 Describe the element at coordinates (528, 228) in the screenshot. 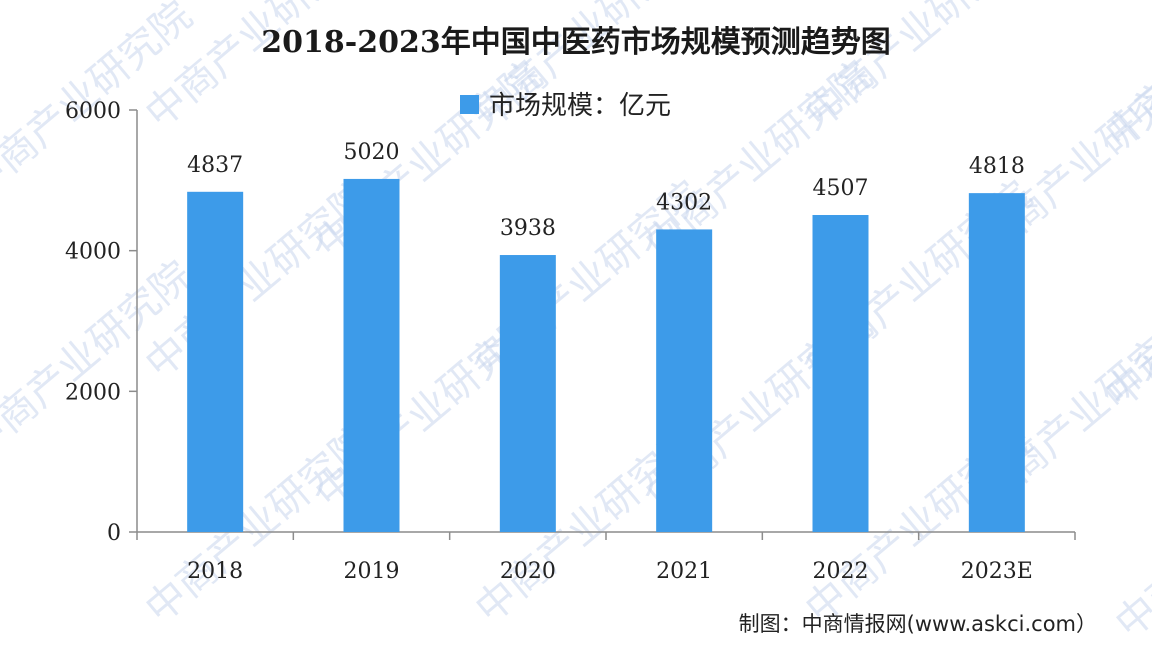

I see `data-label: 3938` at that location.